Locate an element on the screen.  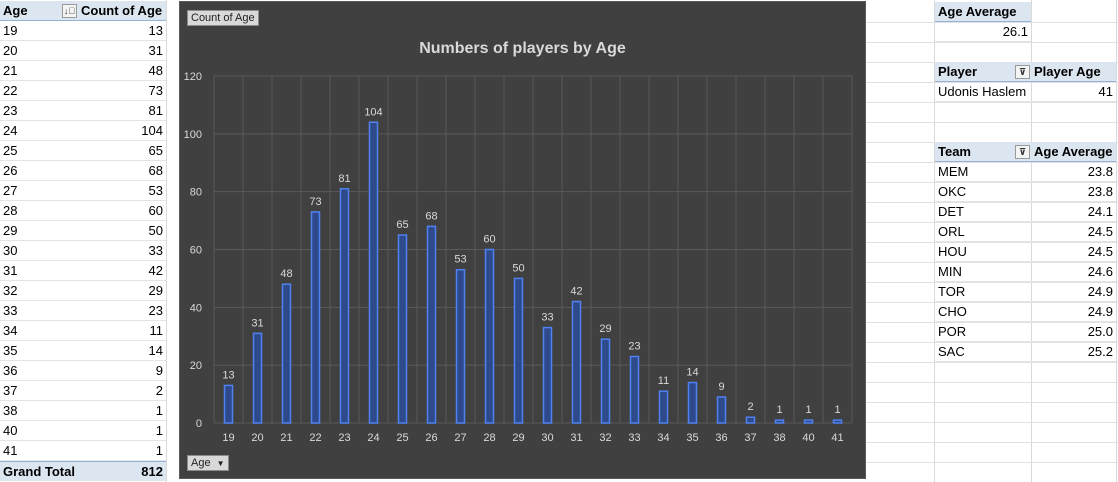
count-cell: 81 is located at coordinates (155, 110).